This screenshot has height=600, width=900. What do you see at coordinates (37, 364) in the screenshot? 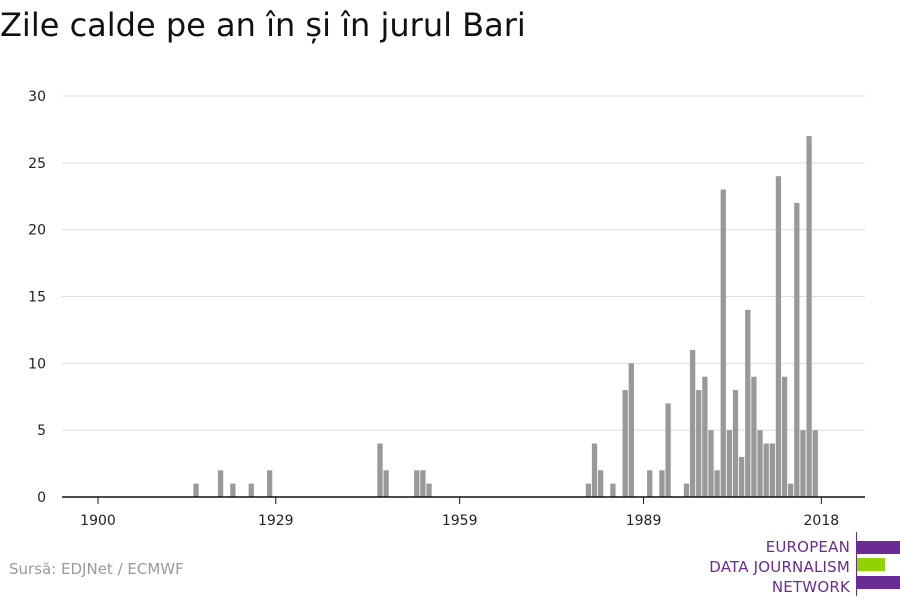
I see `y-tick-label: 10` at bounding box center [37, 364].